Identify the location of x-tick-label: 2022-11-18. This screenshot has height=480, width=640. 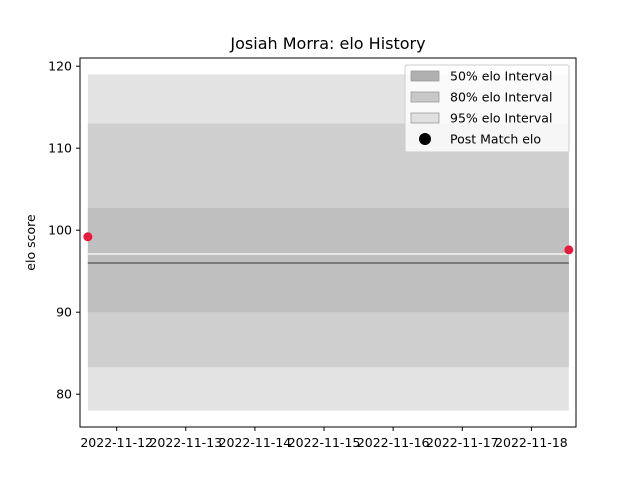
(531, 442).